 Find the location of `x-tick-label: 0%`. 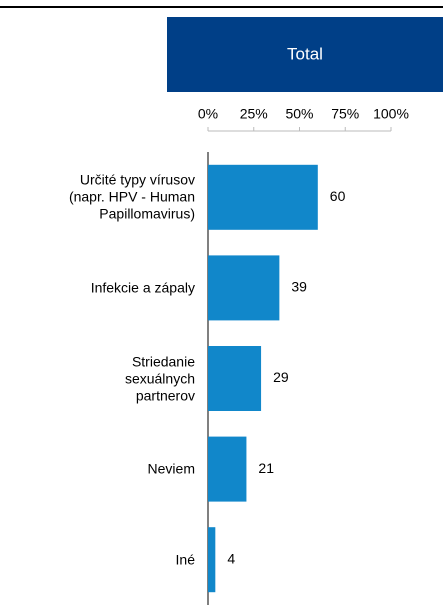

x-tick-label: 0% is located at coordinates (208, 114).